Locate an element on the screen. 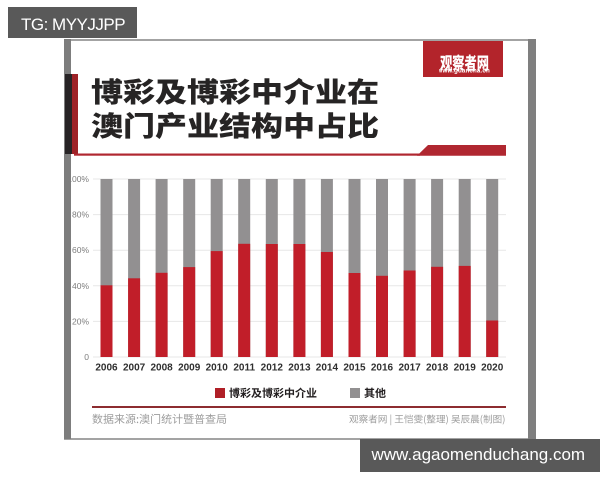  svg-text: 2010 is located at coordinates (217, 368).